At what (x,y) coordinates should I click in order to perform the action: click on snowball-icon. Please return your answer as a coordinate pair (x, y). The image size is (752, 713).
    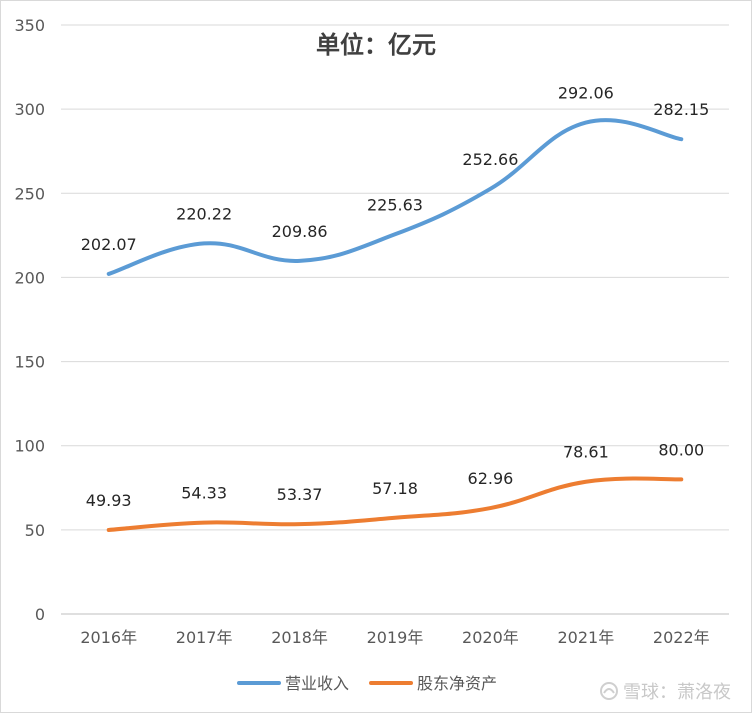
    Looking at the image, I should click on (609, 691).